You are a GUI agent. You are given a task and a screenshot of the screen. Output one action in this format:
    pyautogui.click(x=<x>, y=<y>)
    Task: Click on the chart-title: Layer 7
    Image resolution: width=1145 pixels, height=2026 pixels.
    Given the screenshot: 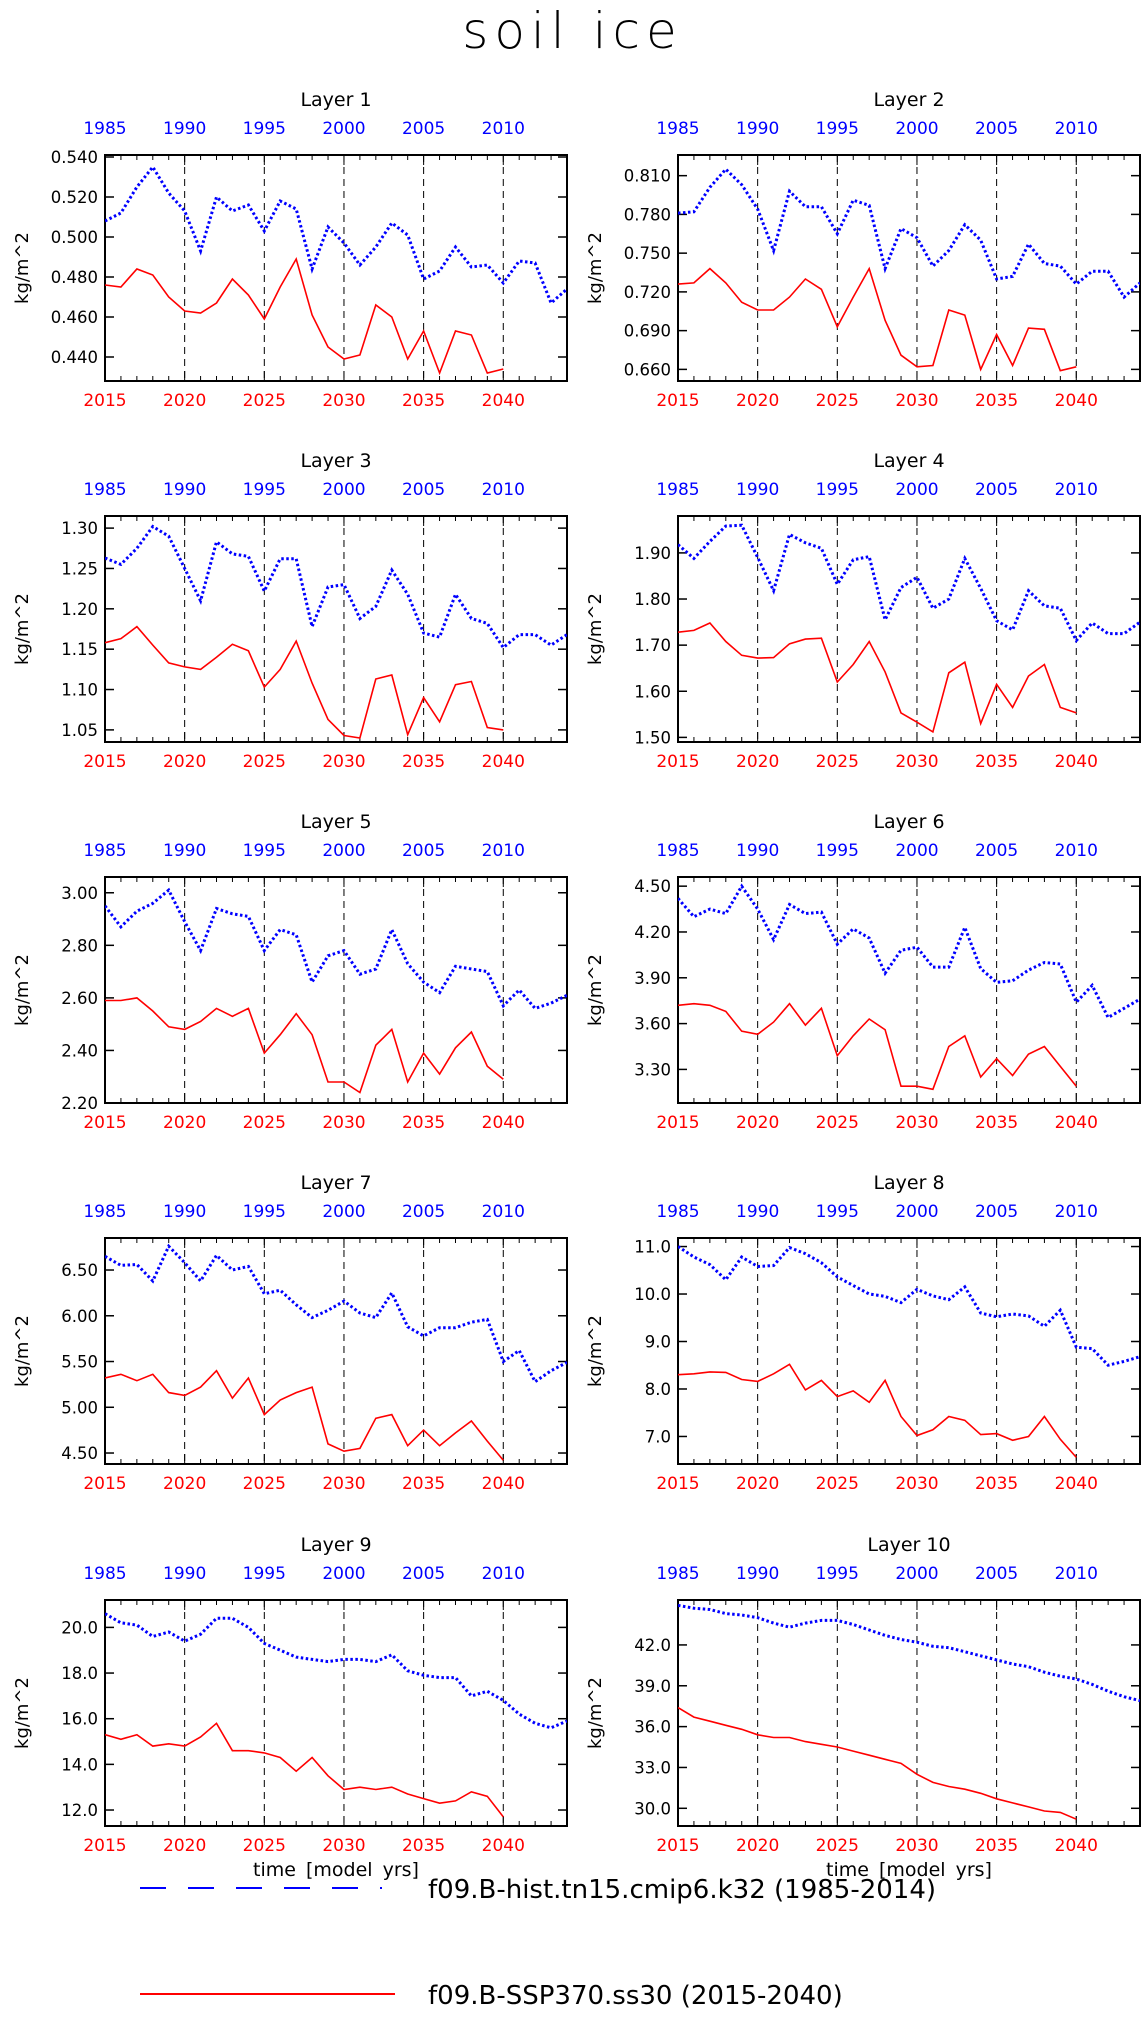 What is the action you would take?
    pyautogui.click(x=335, y=1183)
    